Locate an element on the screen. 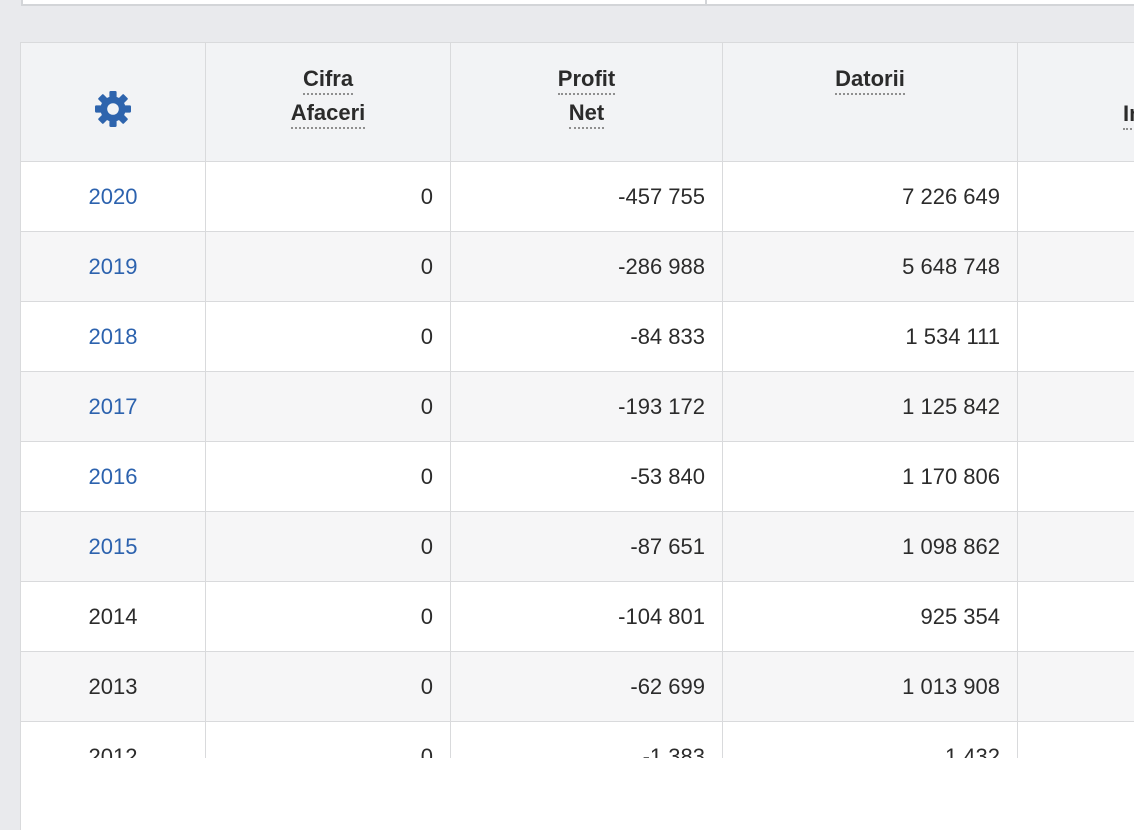  cell-profit-net: -457 755 is located at coordinates (586, 196).